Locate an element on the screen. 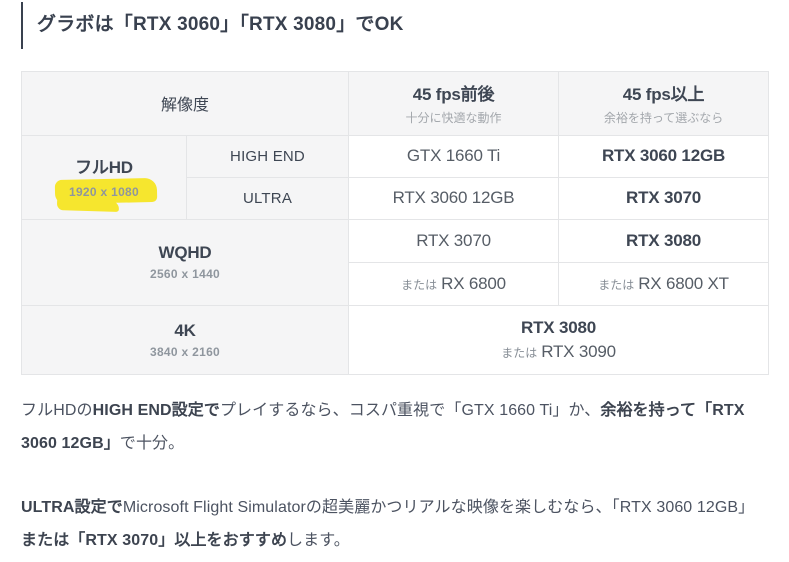  cell-fullhd-ultra-45fps: RTX 3060 12GB is located at coordinates (454, 198).